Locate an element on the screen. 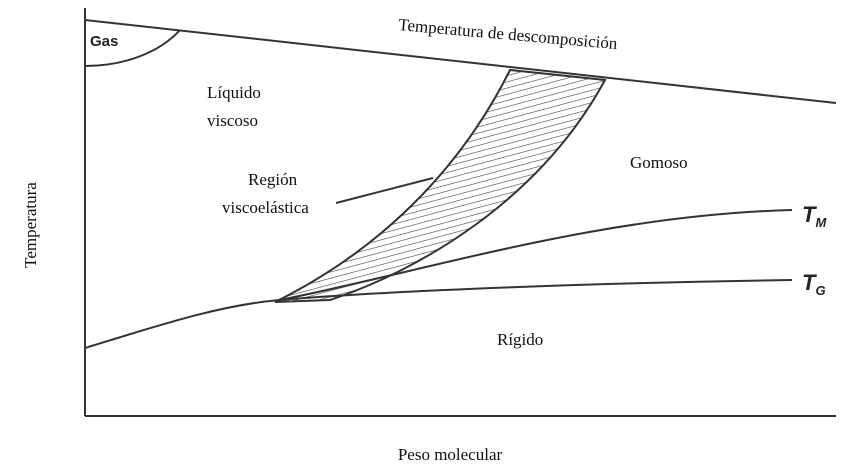  tm-symbol: T is located at coordinates (809, 214).